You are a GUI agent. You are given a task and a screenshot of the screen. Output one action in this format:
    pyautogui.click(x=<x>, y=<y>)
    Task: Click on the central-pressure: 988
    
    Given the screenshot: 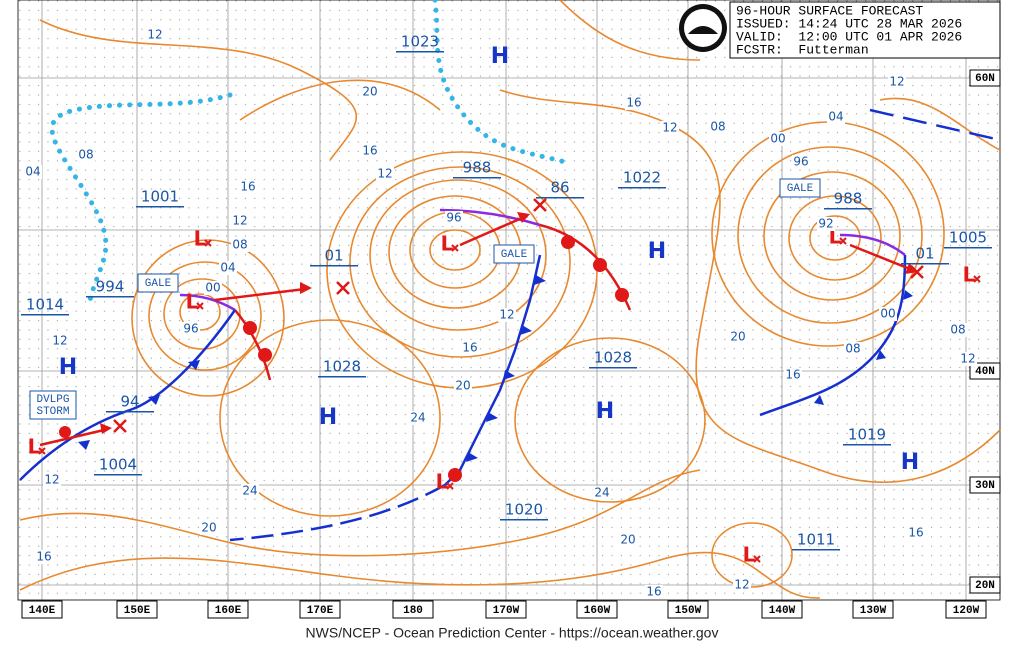 What is the action you would take?
    pyautogui.click(x=477, y=168)
    